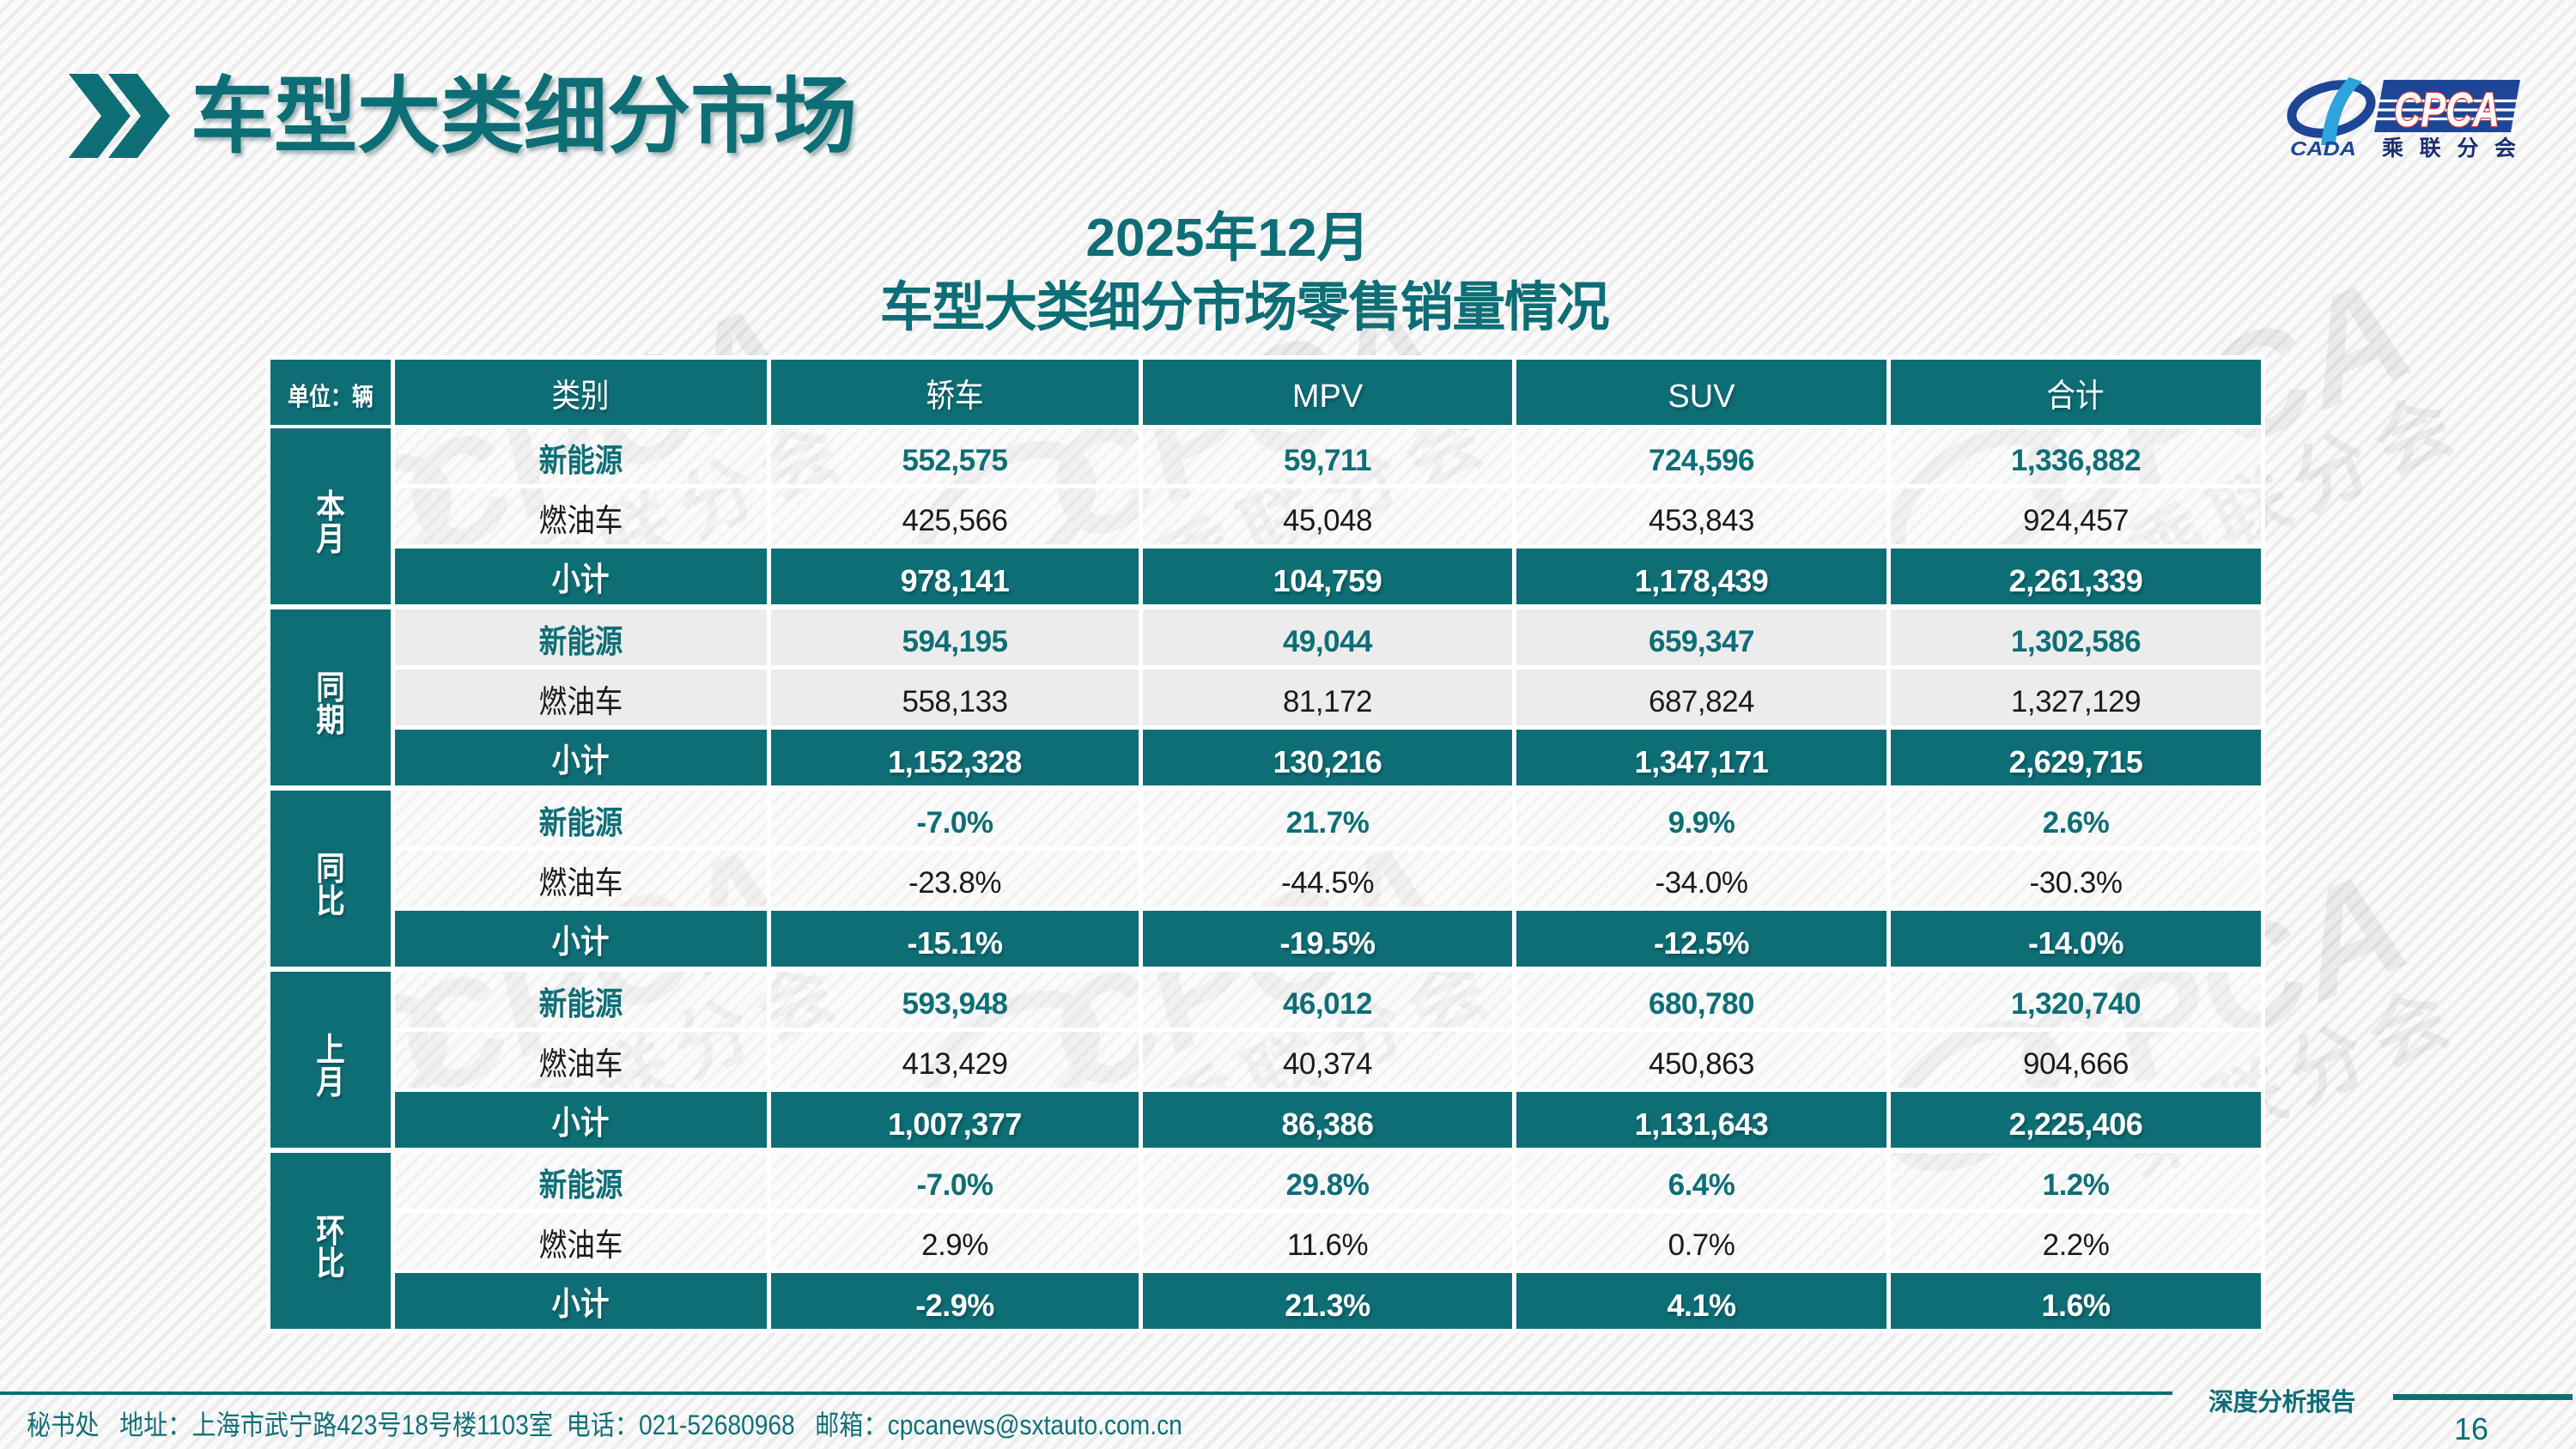 Image resolution: width=2576 pixels, height=1449 pixels. I want to click on svg-text: 乘联分会, so click(2449, 148).